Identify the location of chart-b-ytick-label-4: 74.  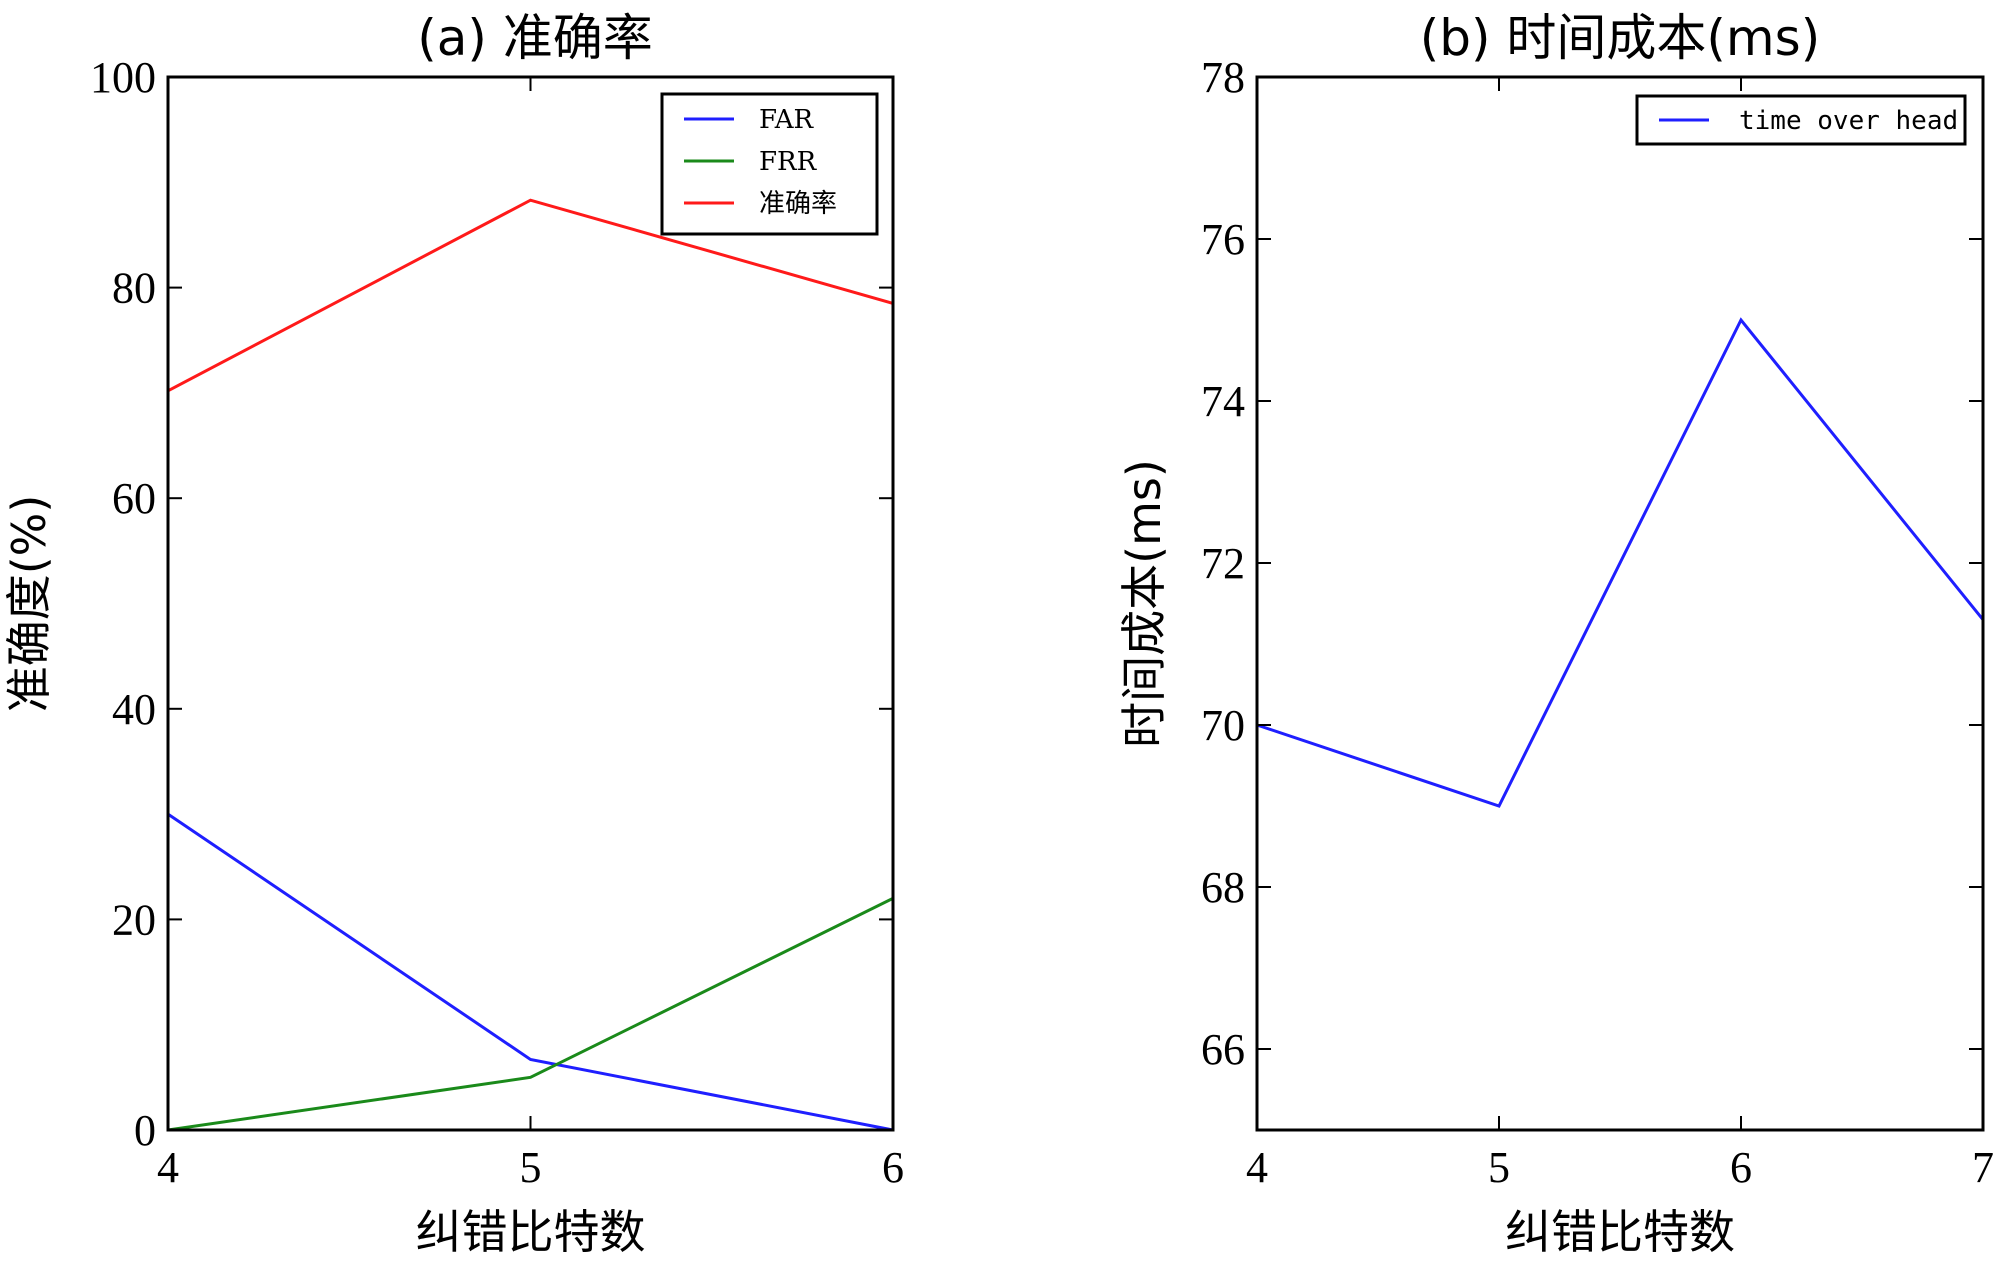
(1223, 401).